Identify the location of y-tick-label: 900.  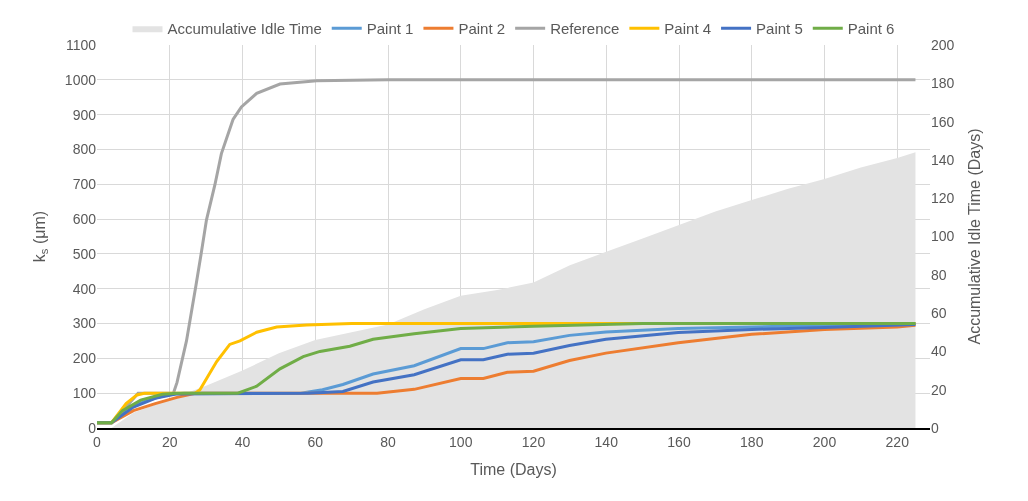
(84, 114).